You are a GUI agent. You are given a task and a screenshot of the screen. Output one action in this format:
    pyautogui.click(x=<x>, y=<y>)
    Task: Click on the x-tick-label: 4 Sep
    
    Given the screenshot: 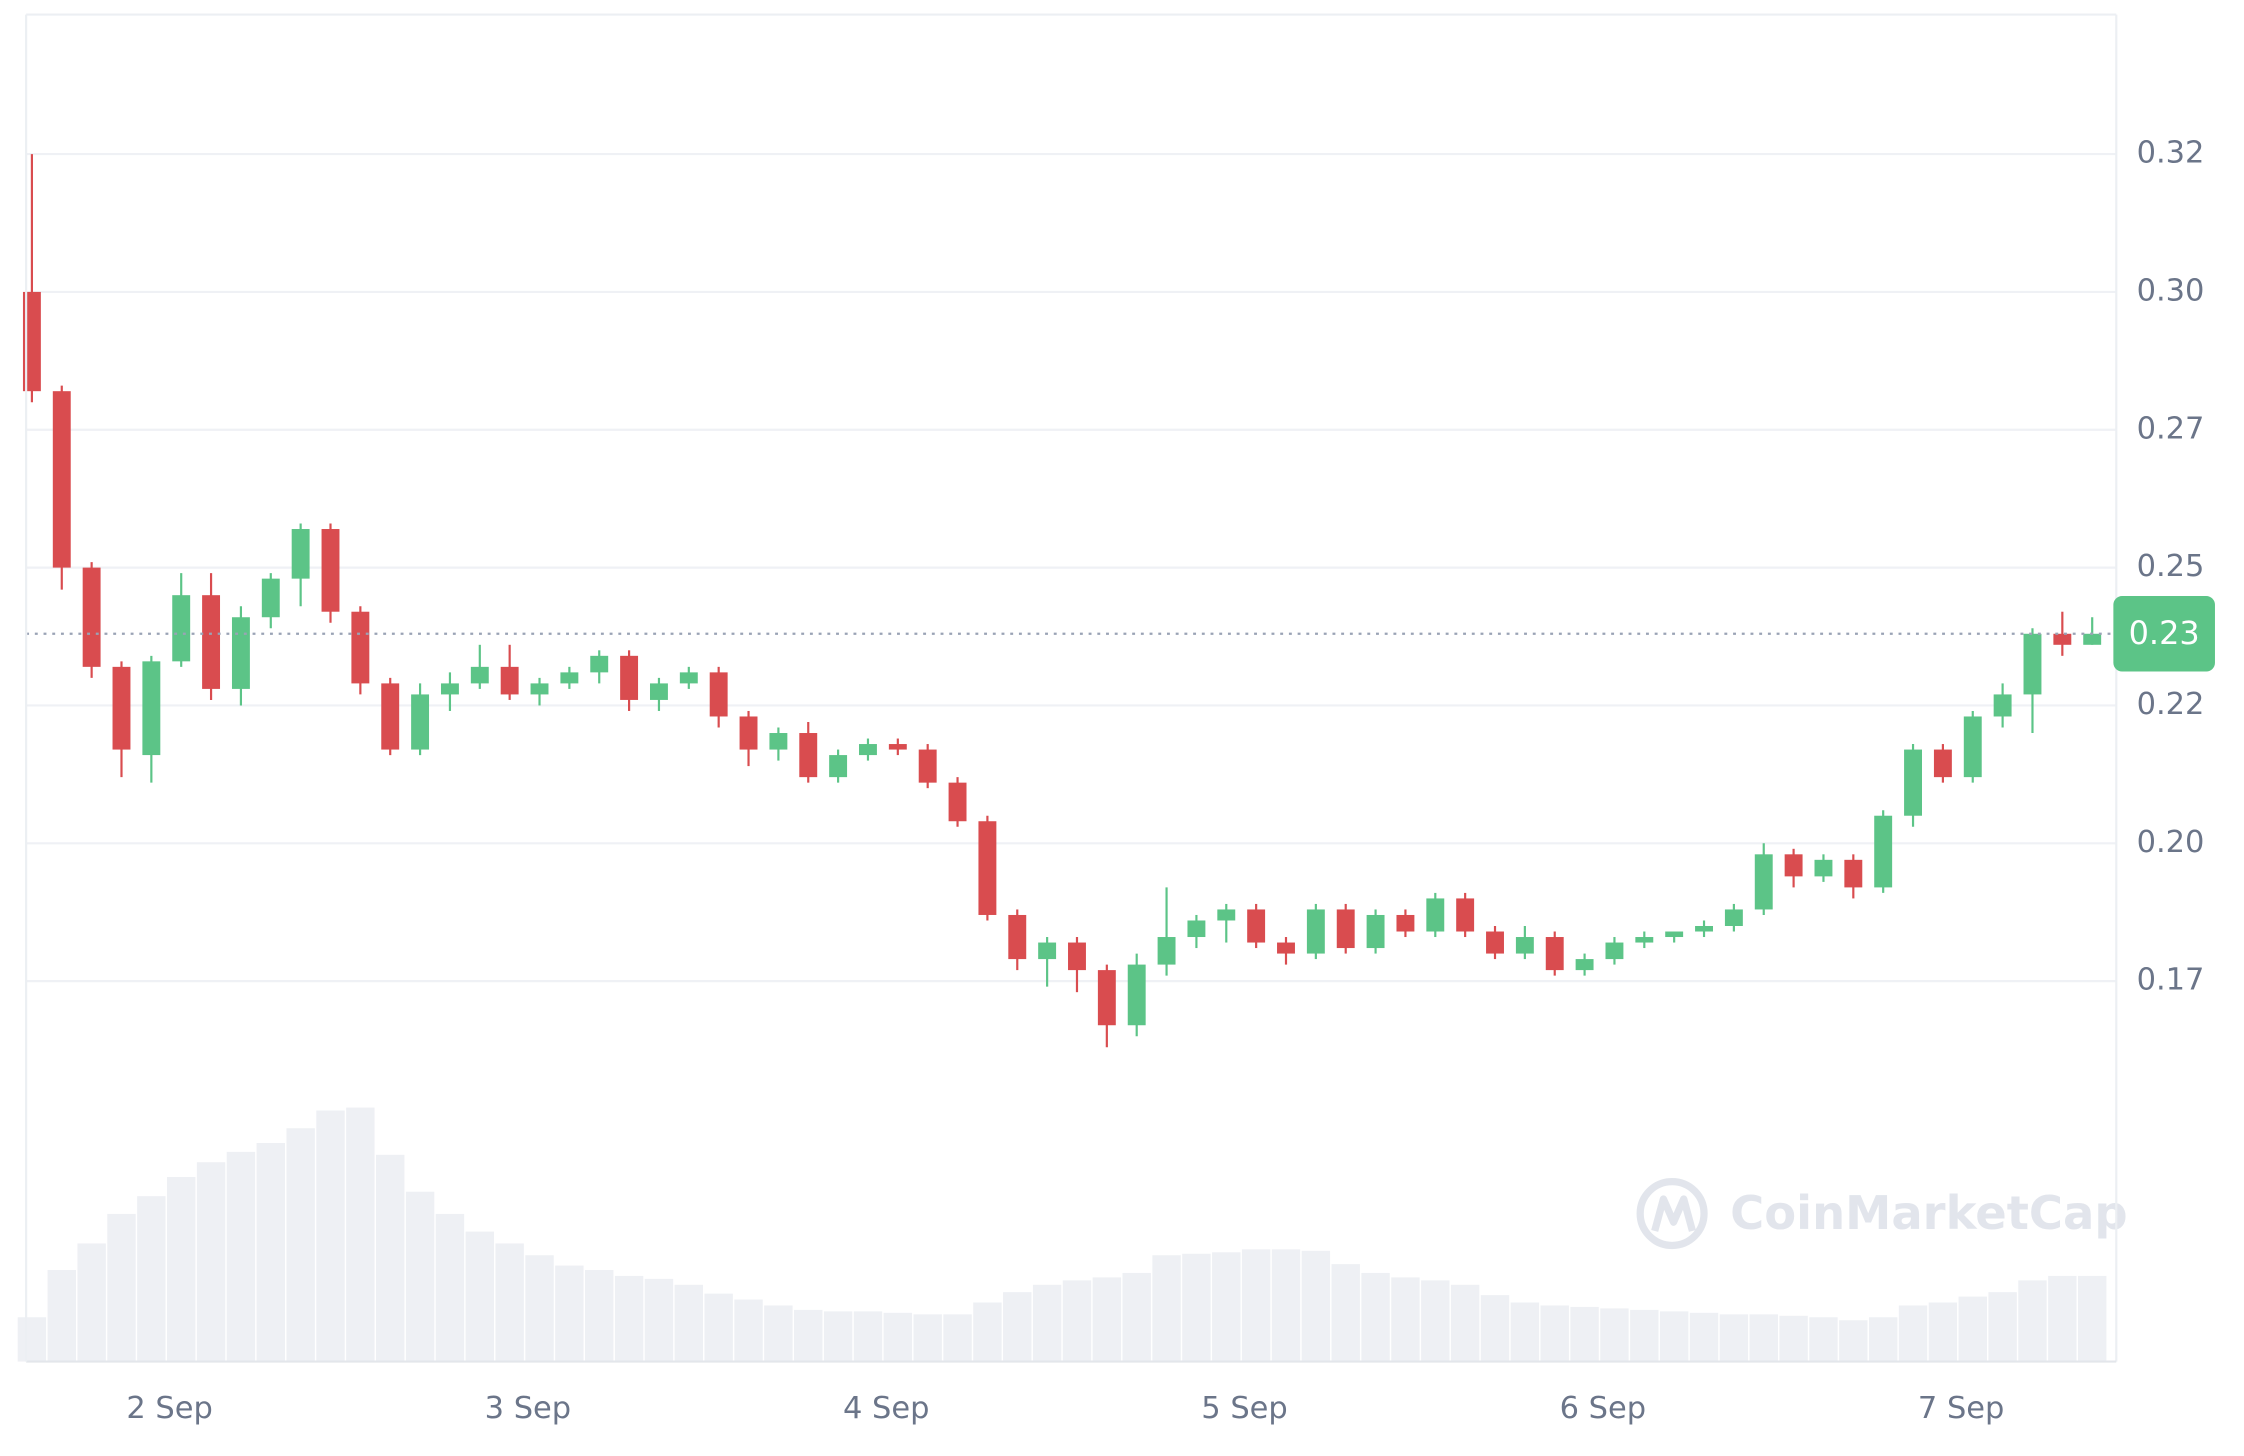 What is the action you would take?
    pyautogui.click(x=886, y=1408)
    